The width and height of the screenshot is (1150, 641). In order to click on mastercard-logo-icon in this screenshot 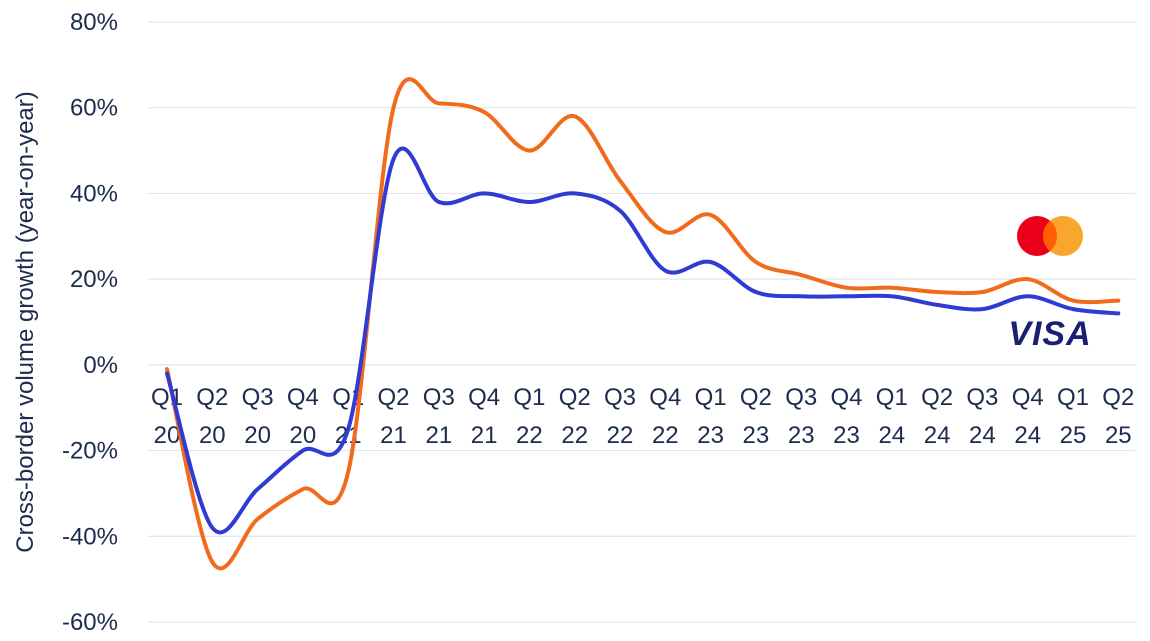, I will do `click(1050, 236)`.